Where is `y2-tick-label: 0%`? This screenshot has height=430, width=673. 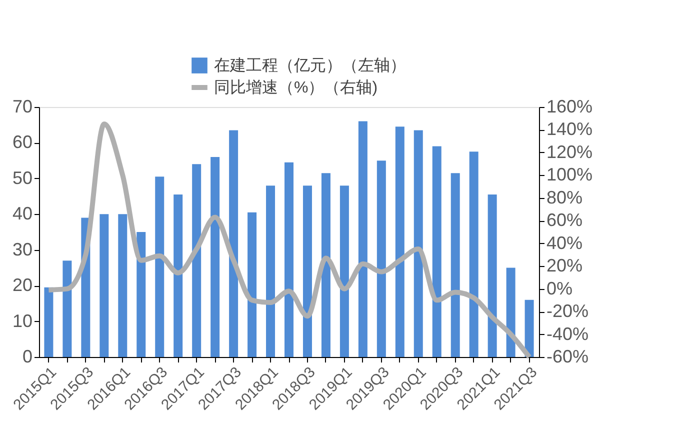 y2-tick-label: 0% is located at coordinates (559, 288).